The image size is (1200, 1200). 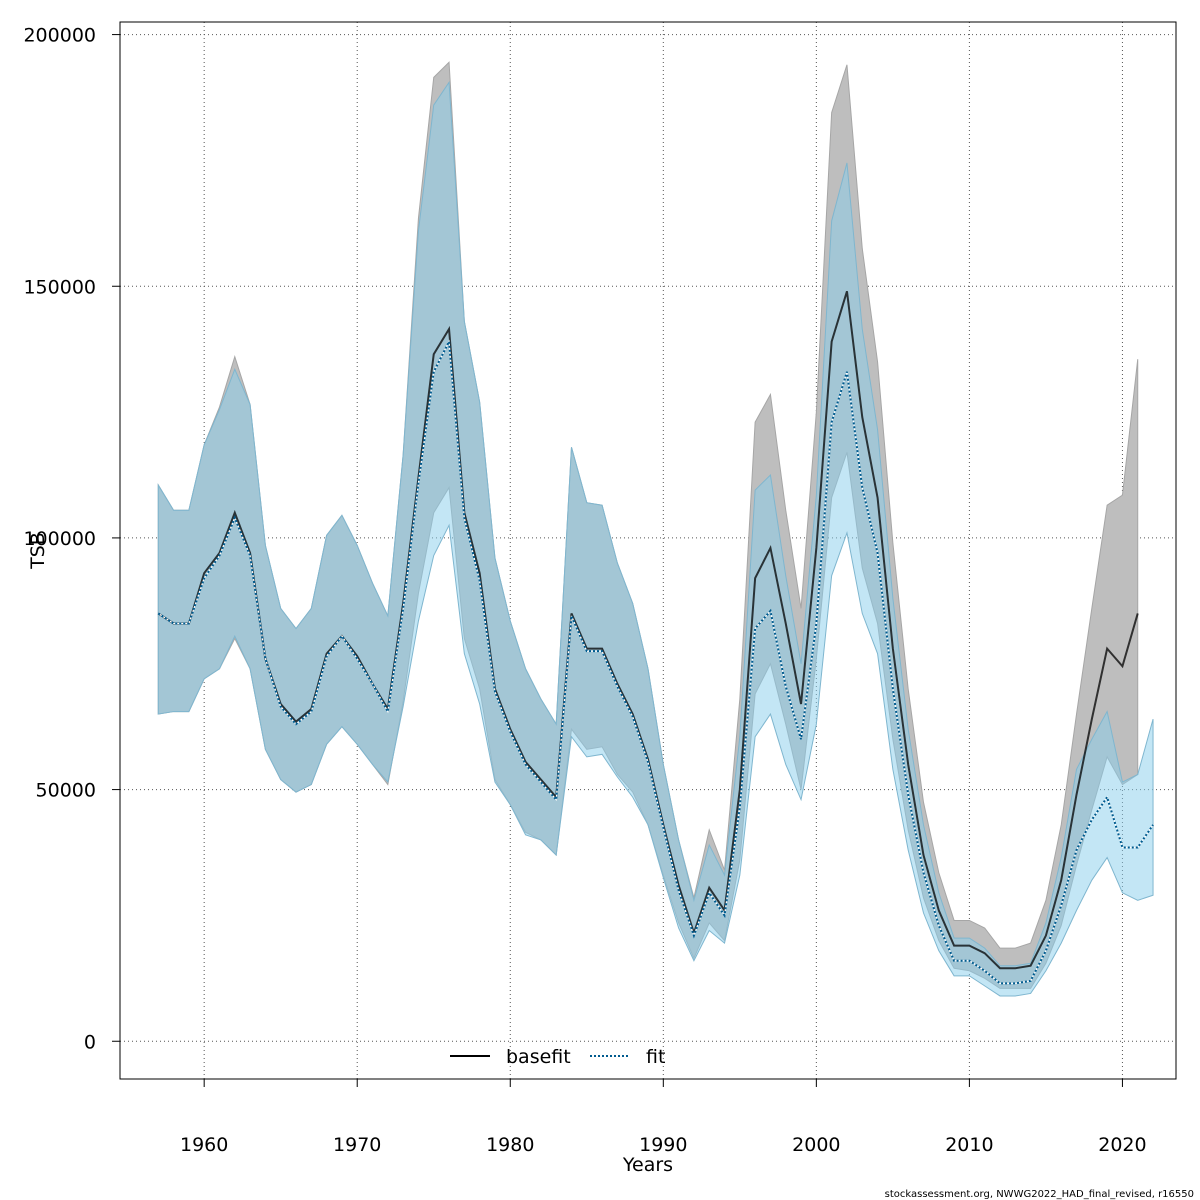 What do you see at coordinates (655, 1057) in the screenshot?
I see `legend-label-fit: fit` at bounding box center [655, 1057].